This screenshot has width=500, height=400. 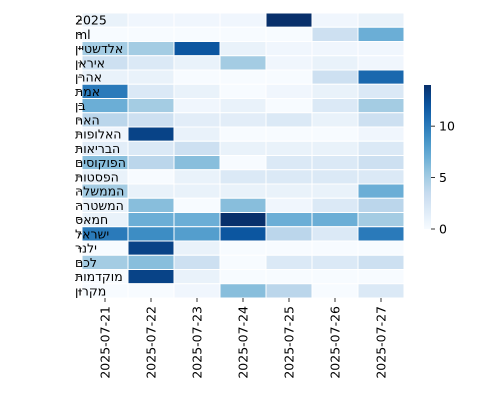 What do you see at coordinates (99, 205) in the screenshot?
I see `y-tick-label: המשטרה` at bounding box center [99, 205].